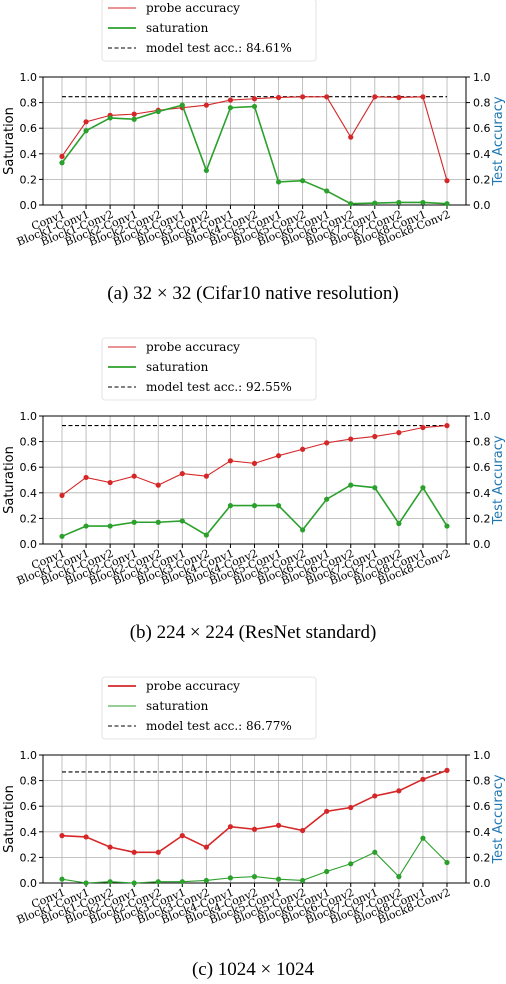 The height and width of the screenshot is (984, 506). I want to click on series-probe-accuracy, so click(254, 460).